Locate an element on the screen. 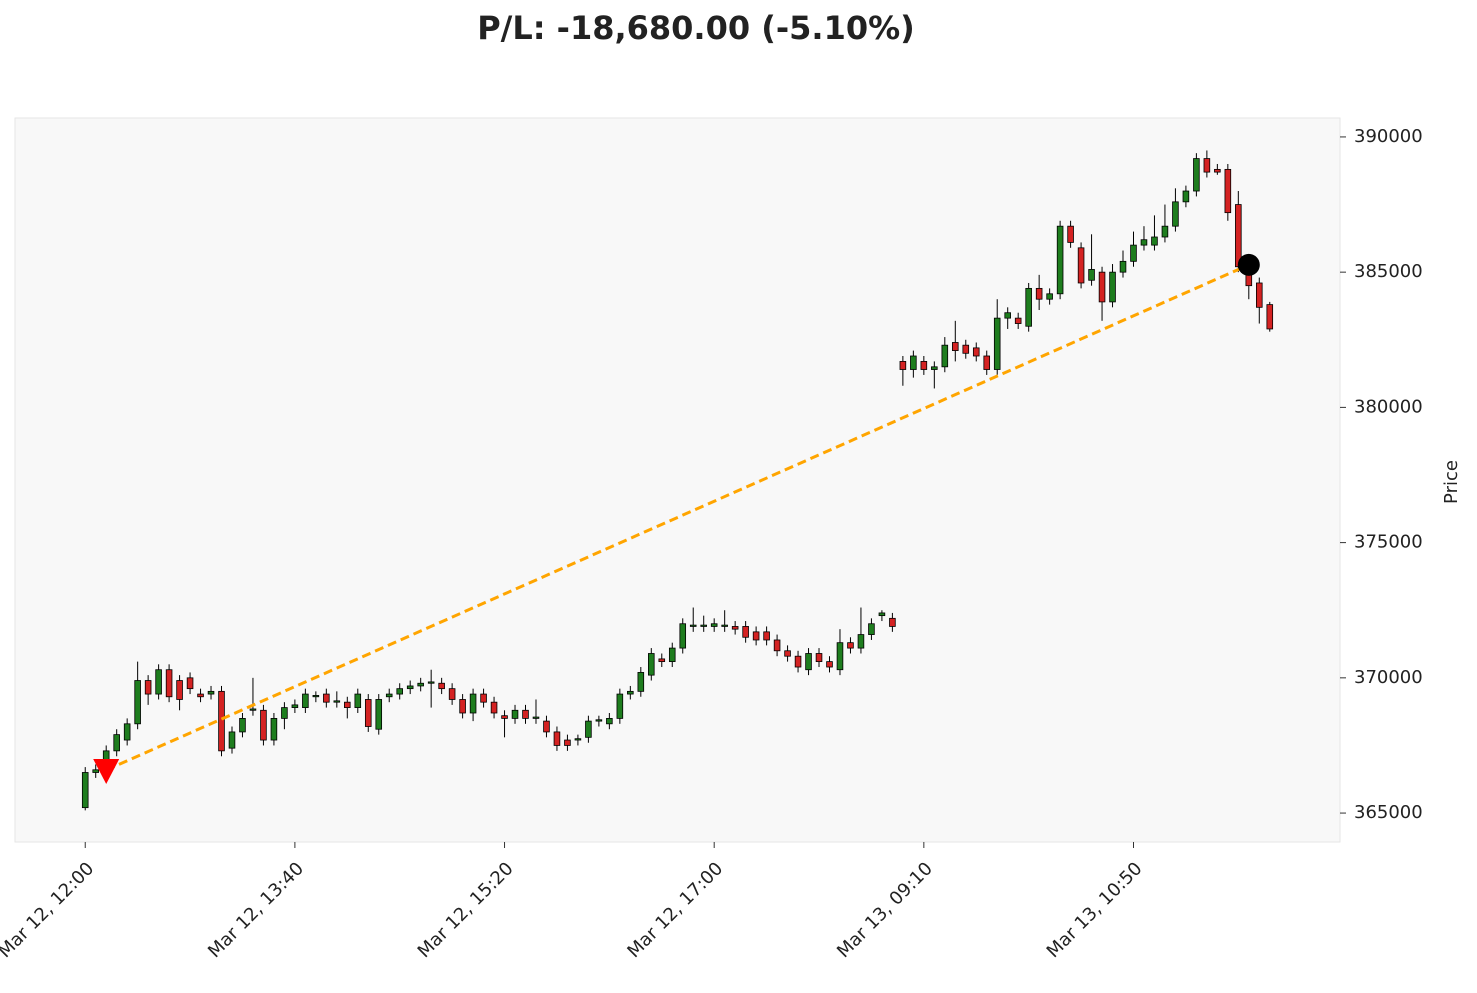 This screenshot has height=993, width=1477. x-tick-label: Mar 13, 10:50 is located at coordinates (1095, 910).